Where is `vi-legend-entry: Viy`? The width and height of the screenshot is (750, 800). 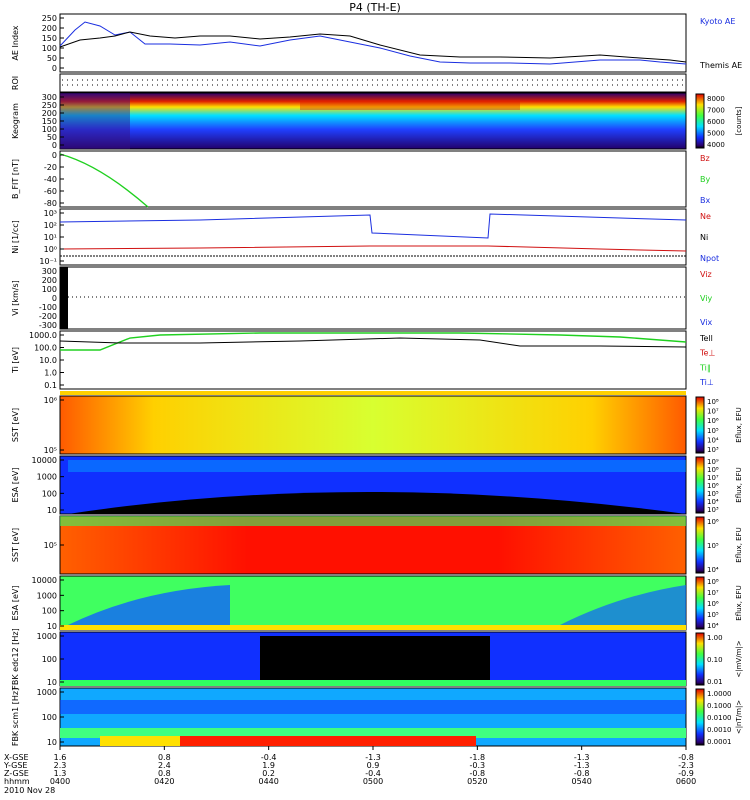
vi-legend-entry: Viy is located at coordinates (706, 298).